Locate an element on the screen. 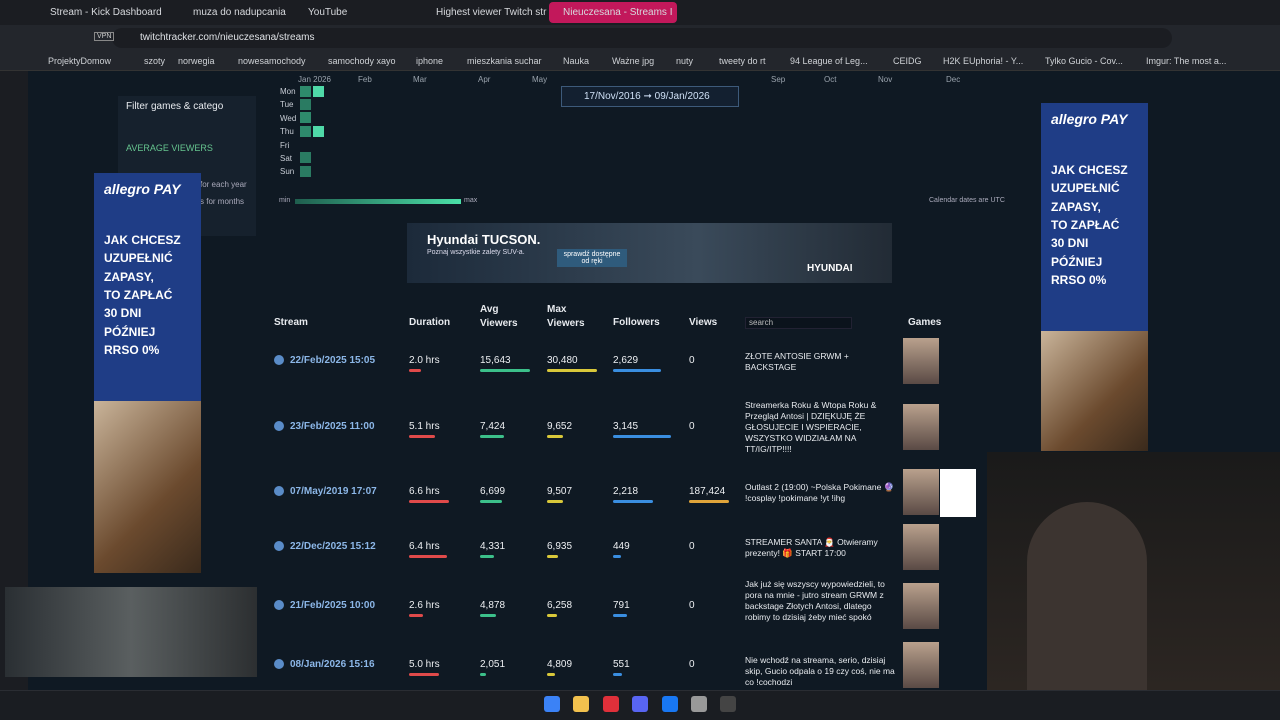 The image size is (1280, 720). ad-text: TO ZAPŁAĆ is located at coordinates (1085, 224).